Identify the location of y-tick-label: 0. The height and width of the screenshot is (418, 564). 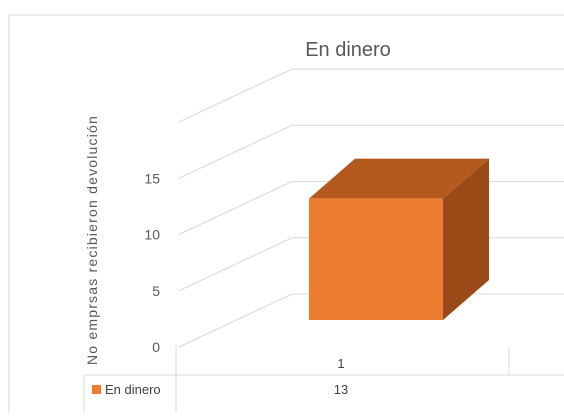
(156, 347).